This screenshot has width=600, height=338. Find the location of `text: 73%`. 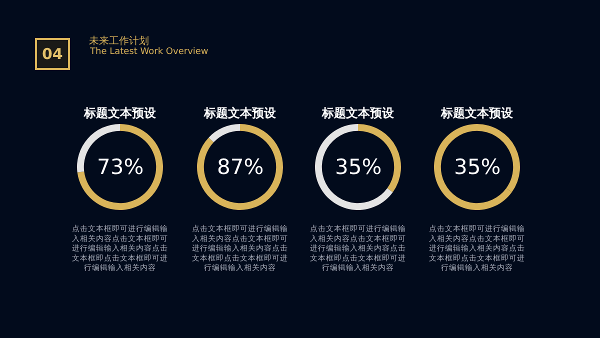

text: 73% is located at coordinates (120, 167).